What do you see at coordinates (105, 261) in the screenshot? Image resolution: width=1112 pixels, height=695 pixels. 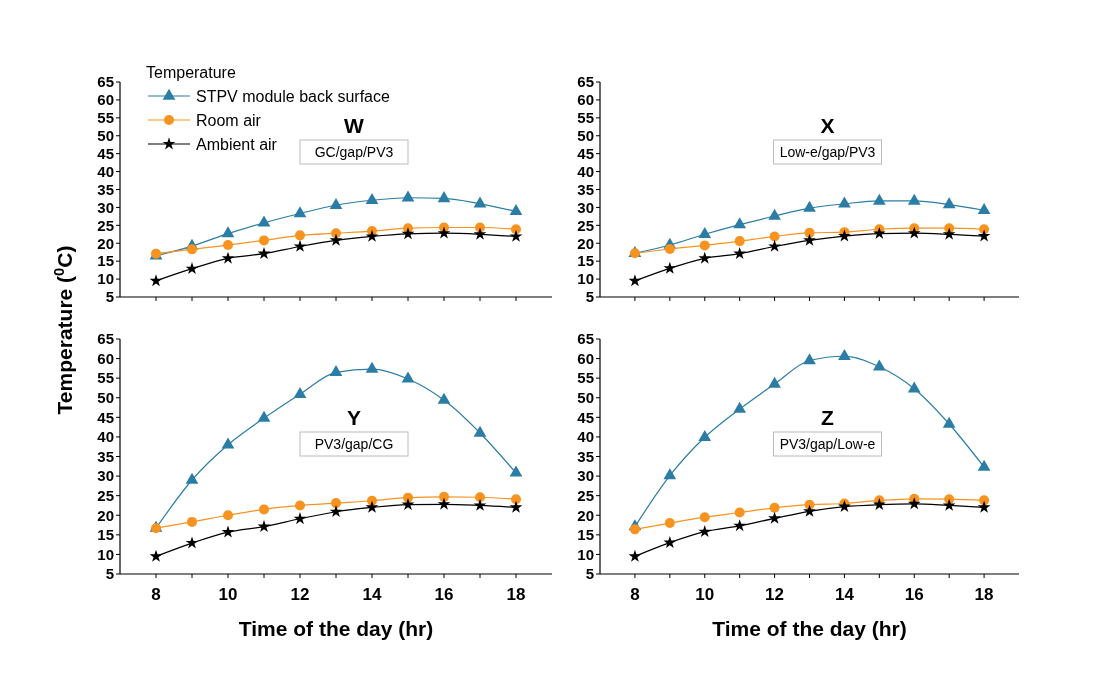 I see `y-tick-label: 15` at bounding box center [105, 261].